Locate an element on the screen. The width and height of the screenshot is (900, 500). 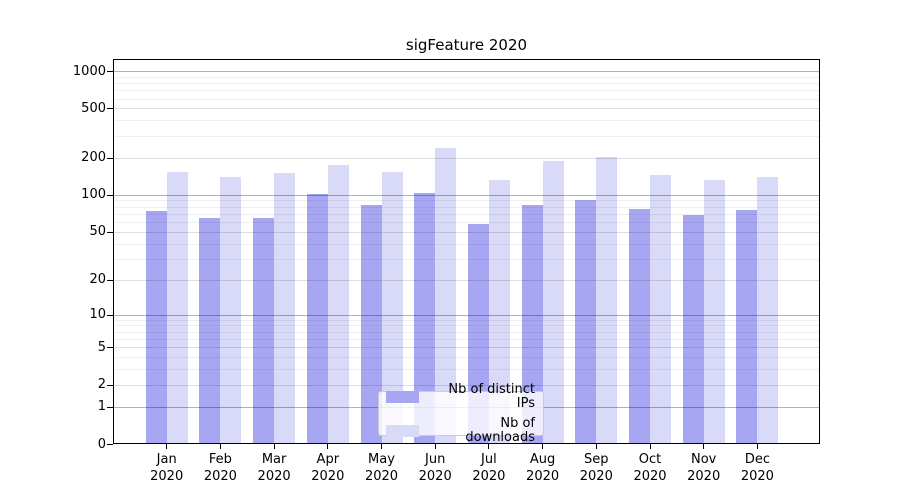
y-tick-label: 50 is located at coordinates (97, 232).